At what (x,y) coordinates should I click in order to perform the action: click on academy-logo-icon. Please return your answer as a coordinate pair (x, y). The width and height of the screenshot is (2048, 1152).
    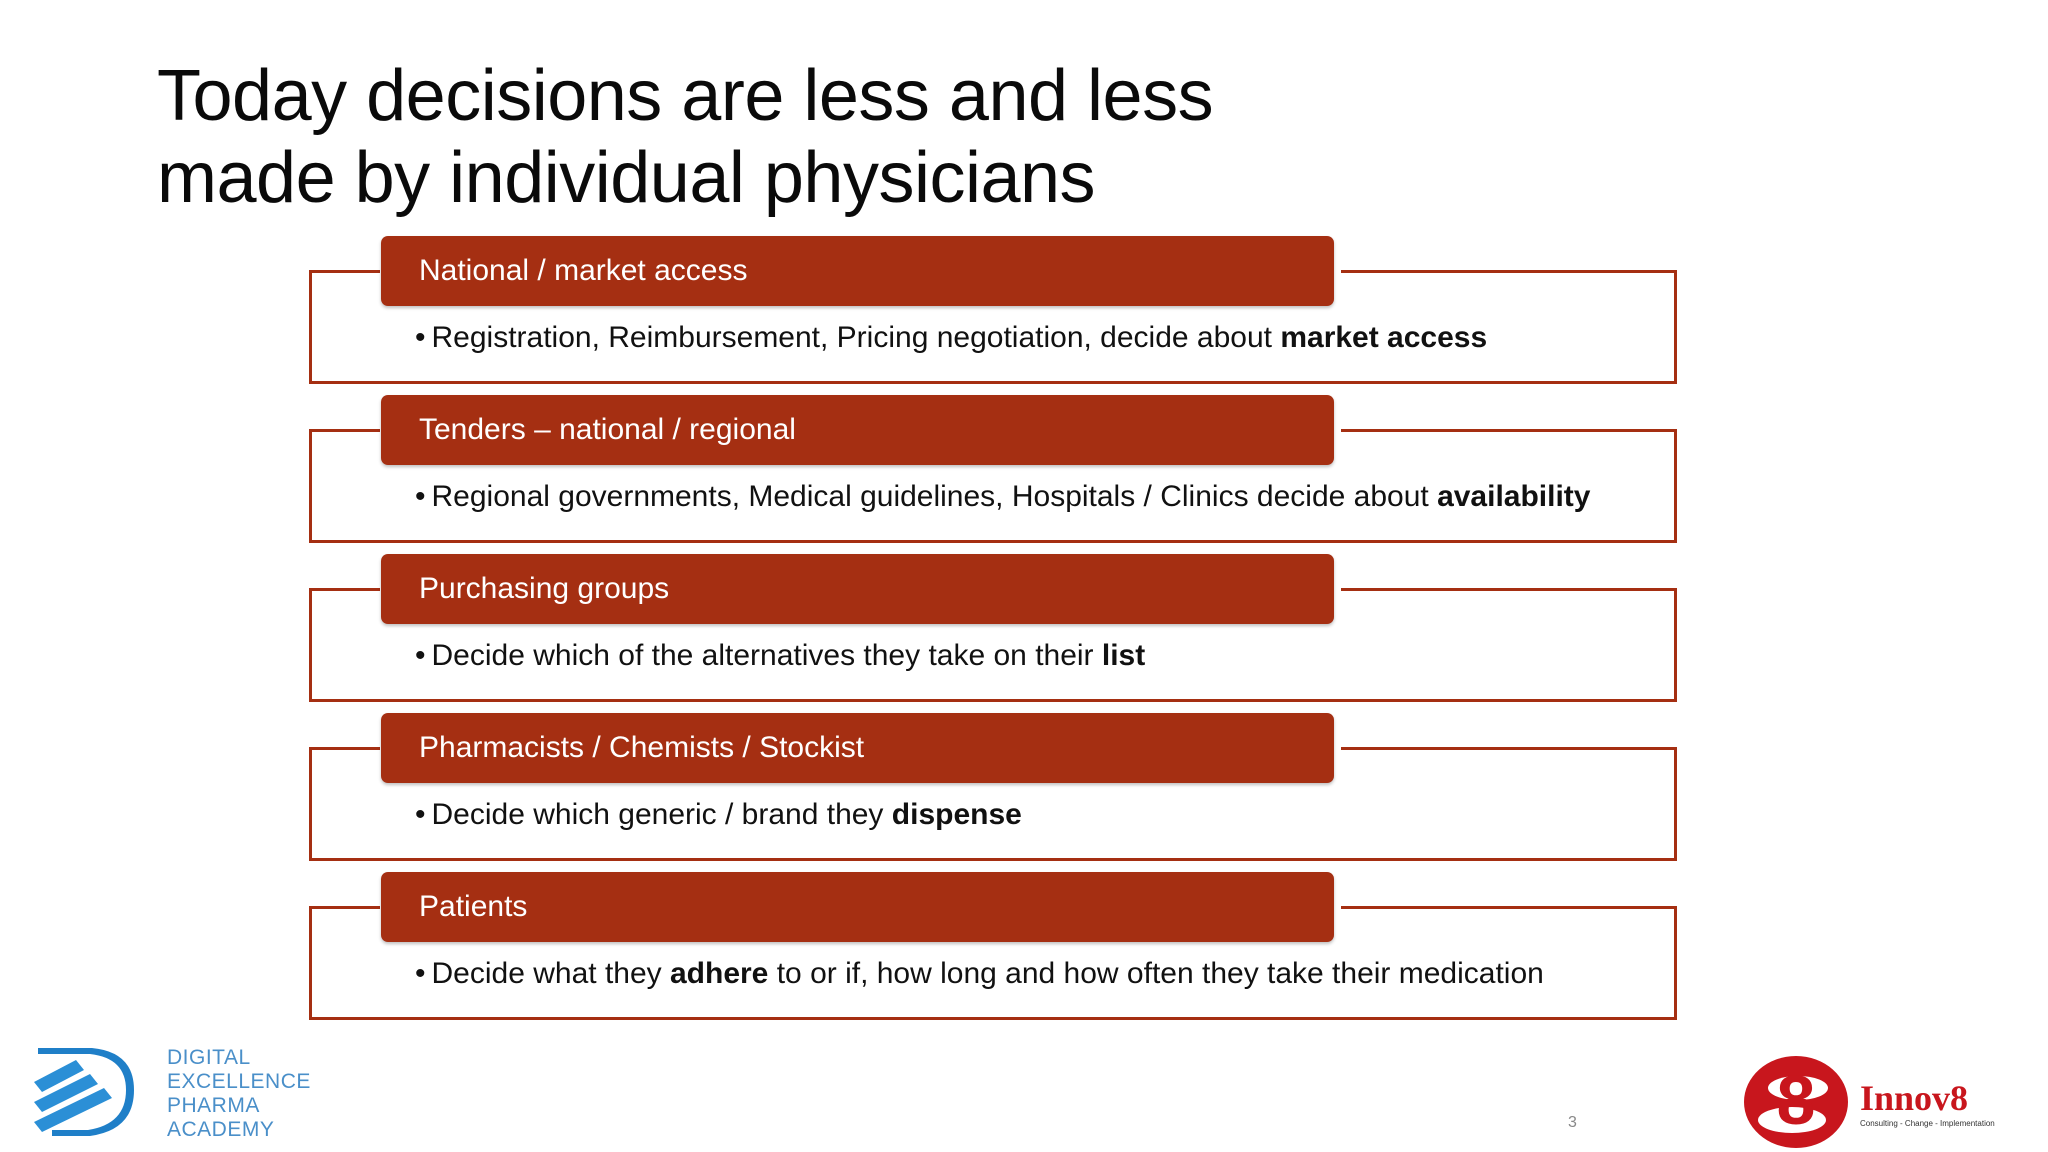
    Looking at the image, I should click on (84, 1092).